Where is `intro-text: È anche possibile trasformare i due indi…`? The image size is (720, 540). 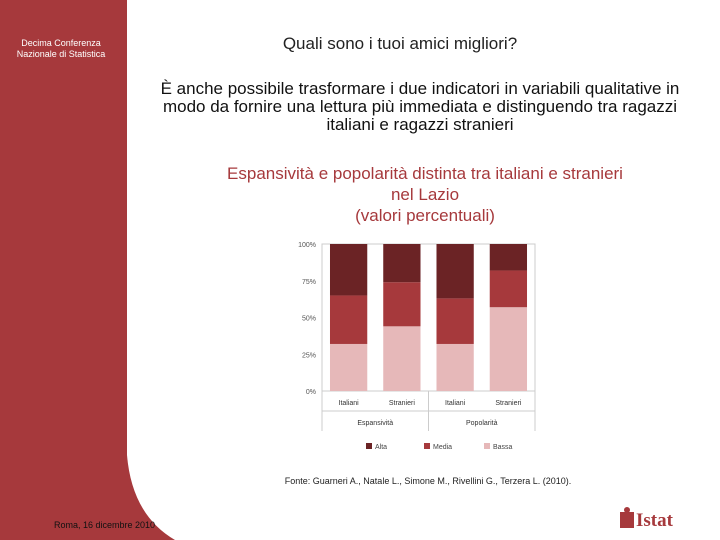 intro-text: È anche possibile trasformare i due indi… is located at coordinates (420, 106).